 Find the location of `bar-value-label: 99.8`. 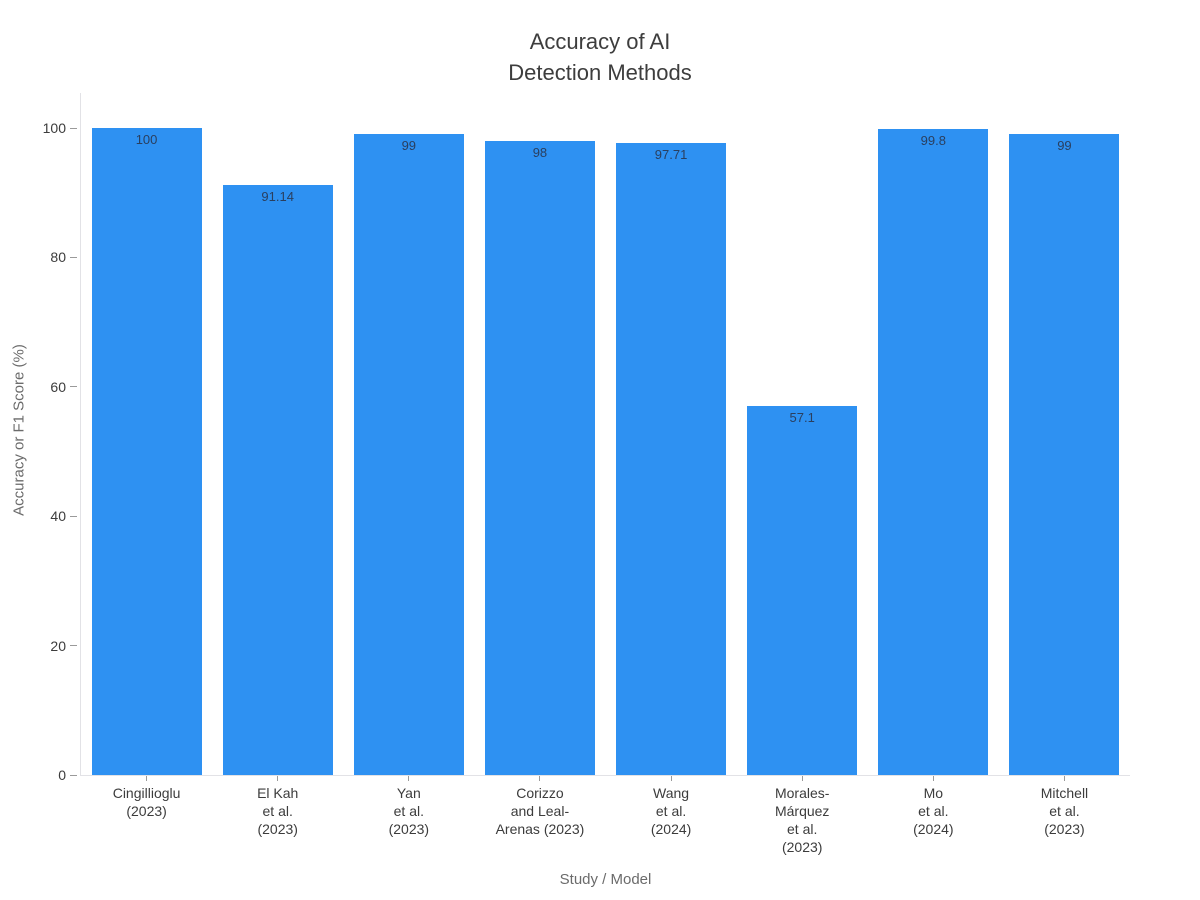

bar-value-label: 99.8 is located at coordinates (933, 141).